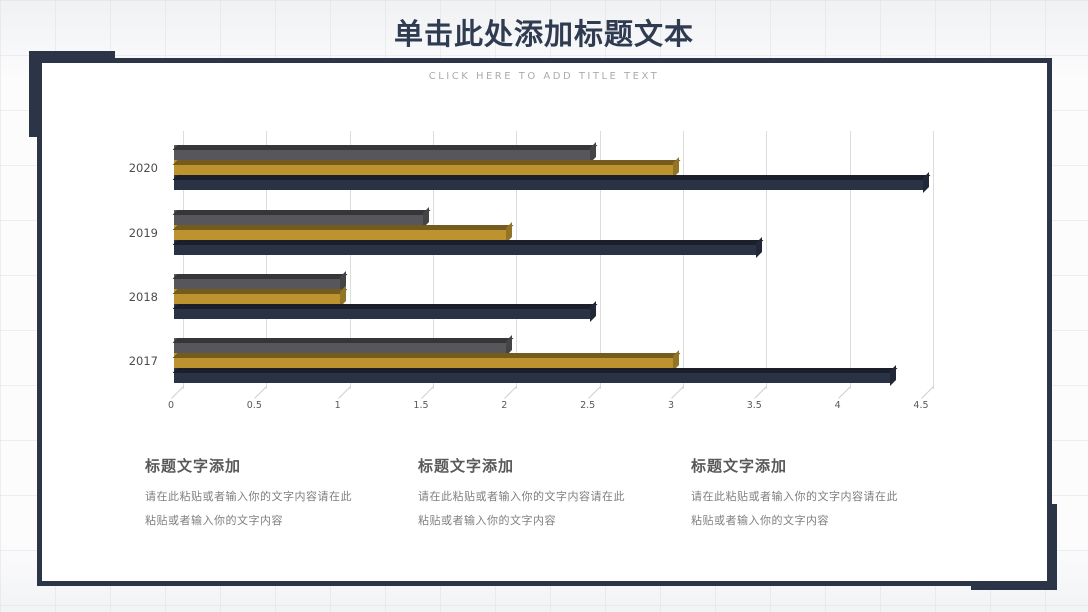  What do you see at coordinates (1052, 547) in the screenshot?
I see `corner-accent-bottom-right-vertical` at bounding box center [1052, 547].